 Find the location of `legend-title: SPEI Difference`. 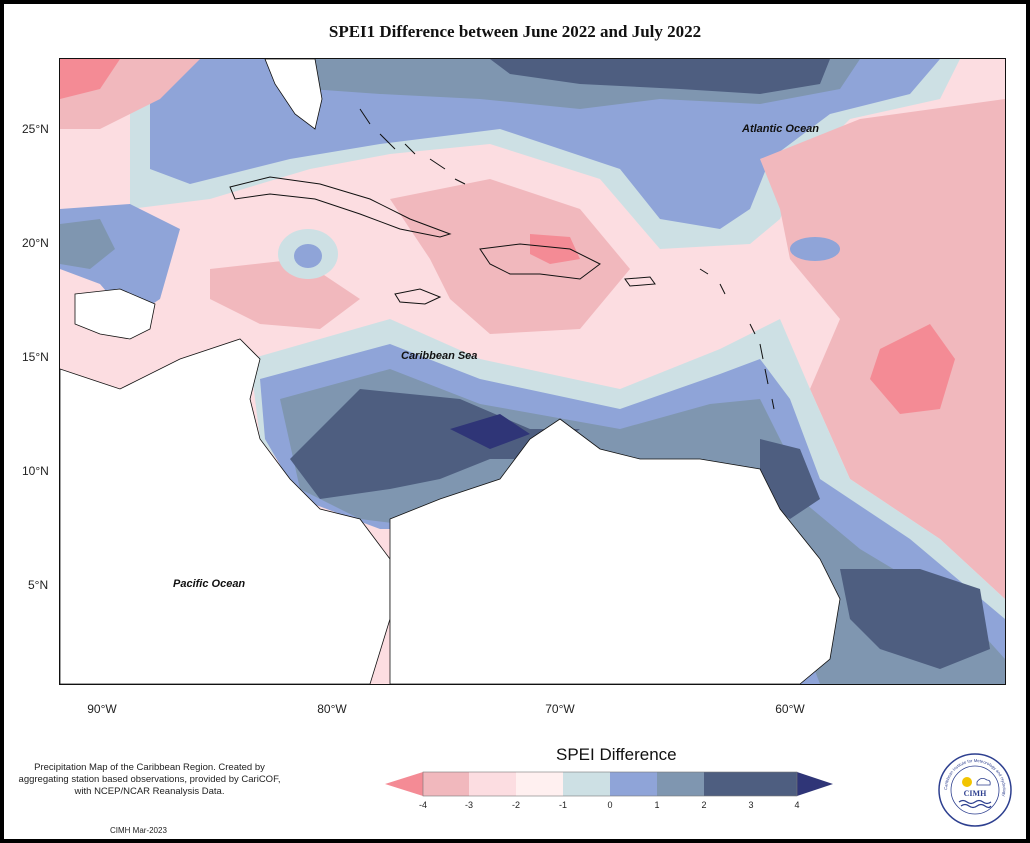

legend-title: SPEI Difference is located at coordinates (616, 754).